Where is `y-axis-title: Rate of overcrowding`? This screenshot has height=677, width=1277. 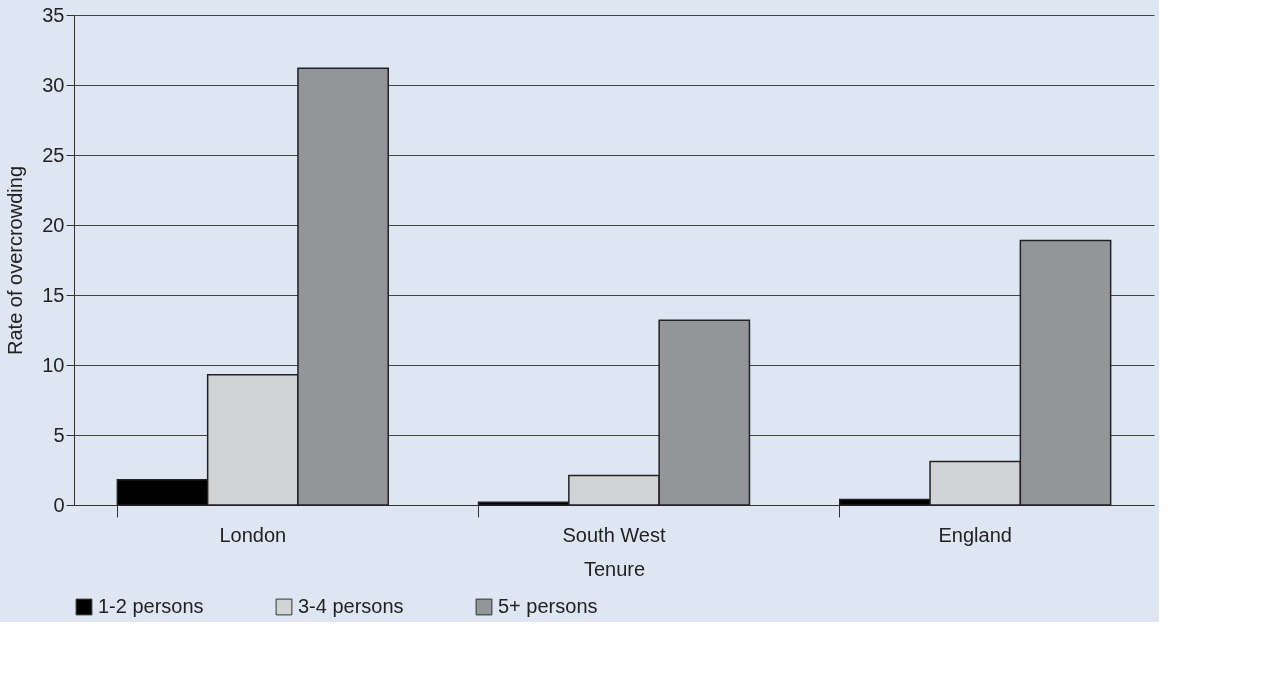
y-axis-title: Rate of overcrowding is located at coordinates (15, 260).